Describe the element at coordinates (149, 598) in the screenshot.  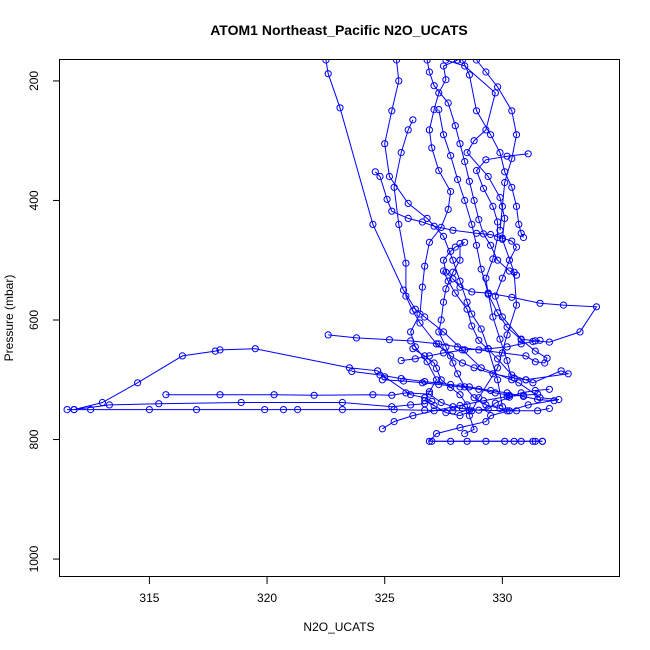
I see `x-tick-label: 315` at that location.